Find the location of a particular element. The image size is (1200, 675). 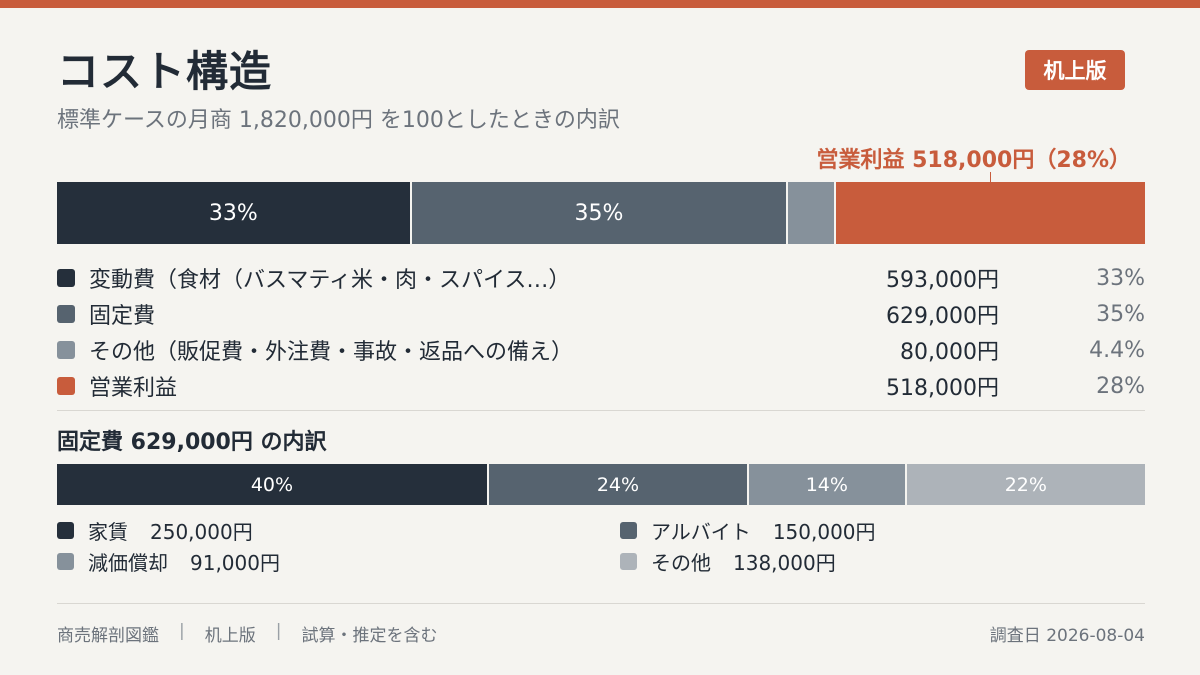

footer-edition: 机上版 is located at coordinates (230, 636).